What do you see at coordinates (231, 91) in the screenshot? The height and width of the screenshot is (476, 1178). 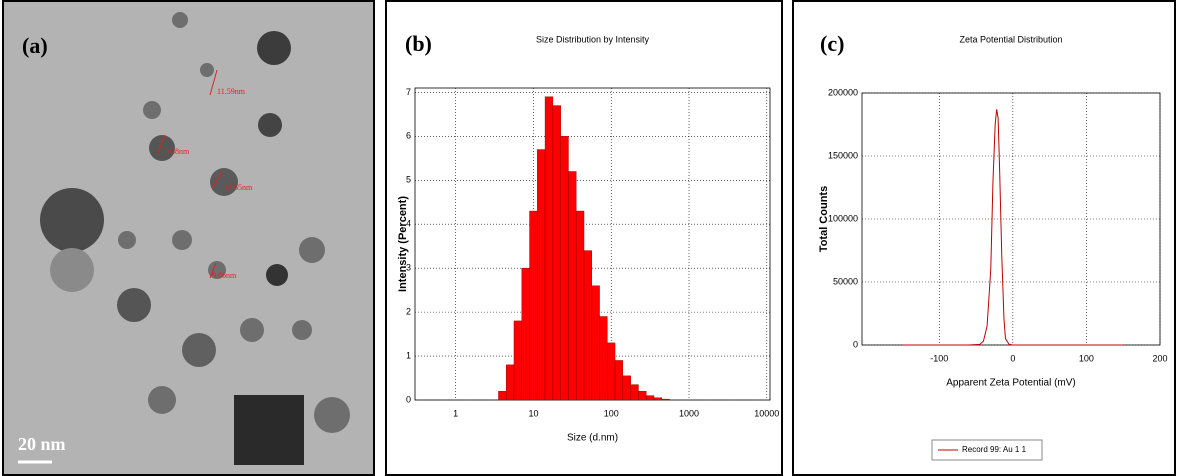 I see `annotation: 11.59nm` at bounding box center [231, 91].